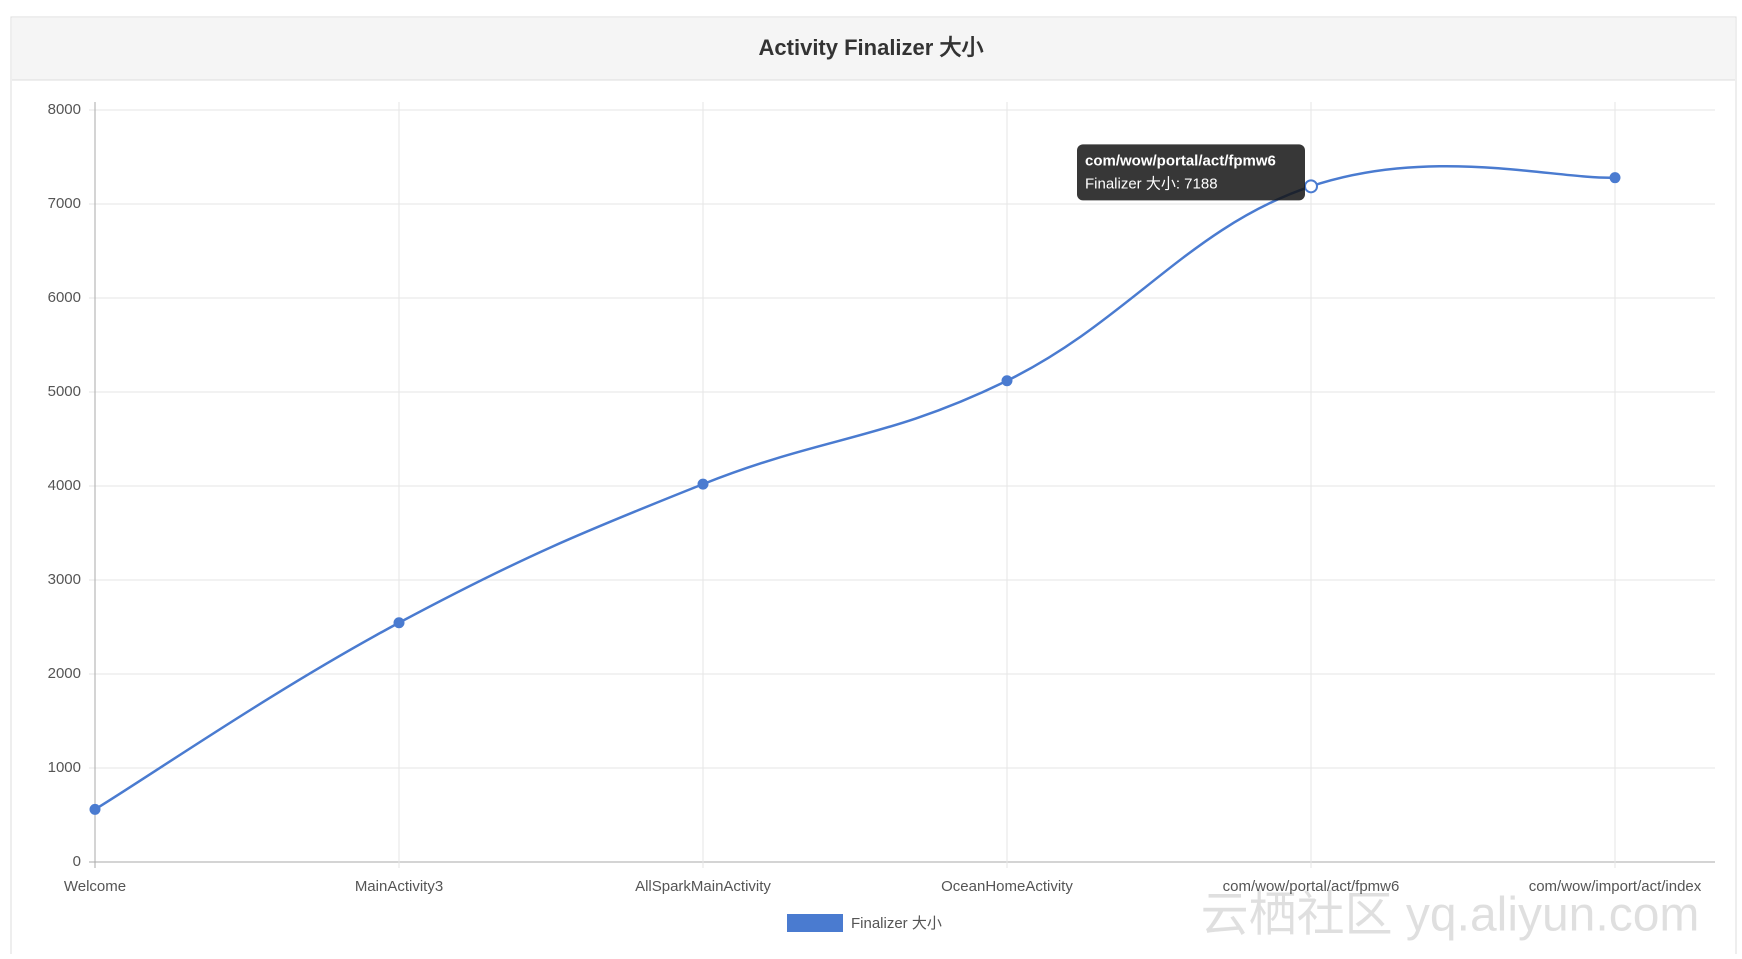 This screenshot has width=1742, height=959. Describe the element at coordinates (64, 391) in the screenshot. I see `y-tick-label: 5000` at that location.